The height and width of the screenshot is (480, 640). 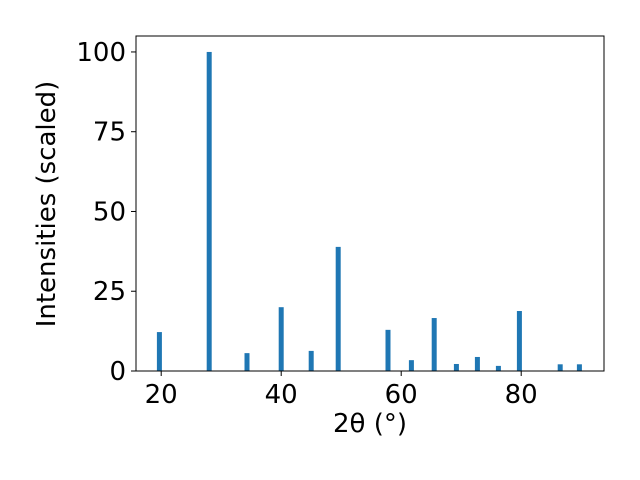 What do you see at coordinates (401, 395) in the screenshot?
I see `x-tick-label: 60` at bounding box center [401, 395].